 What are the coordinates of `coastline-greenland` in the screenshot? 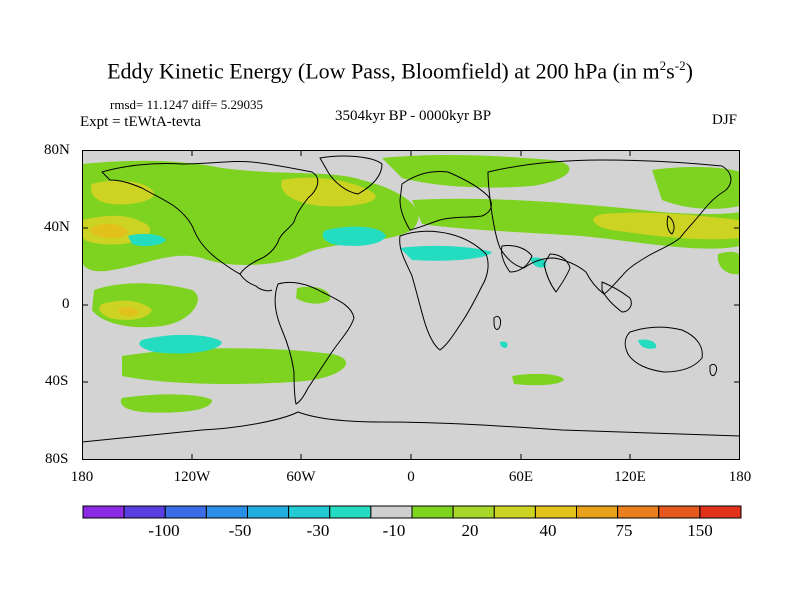 It's located at (351, 175).